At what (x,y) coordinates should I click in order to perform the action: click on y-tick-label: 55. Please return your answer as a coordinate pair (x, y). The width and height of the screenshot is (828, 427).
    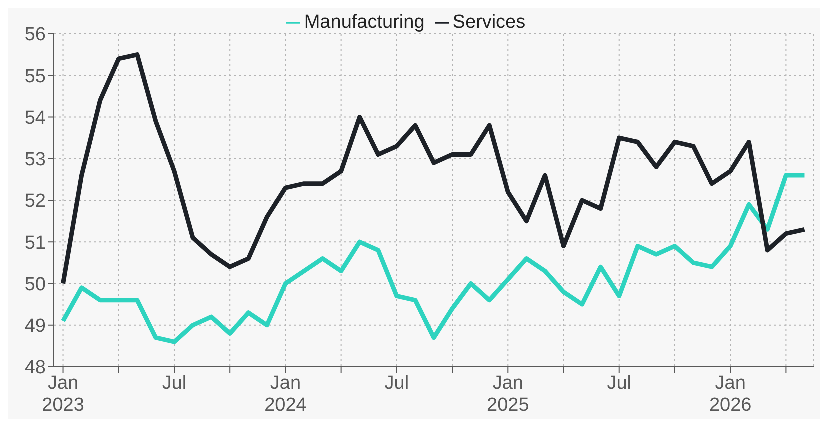
    Looking at the image, I should click on (35, 77).